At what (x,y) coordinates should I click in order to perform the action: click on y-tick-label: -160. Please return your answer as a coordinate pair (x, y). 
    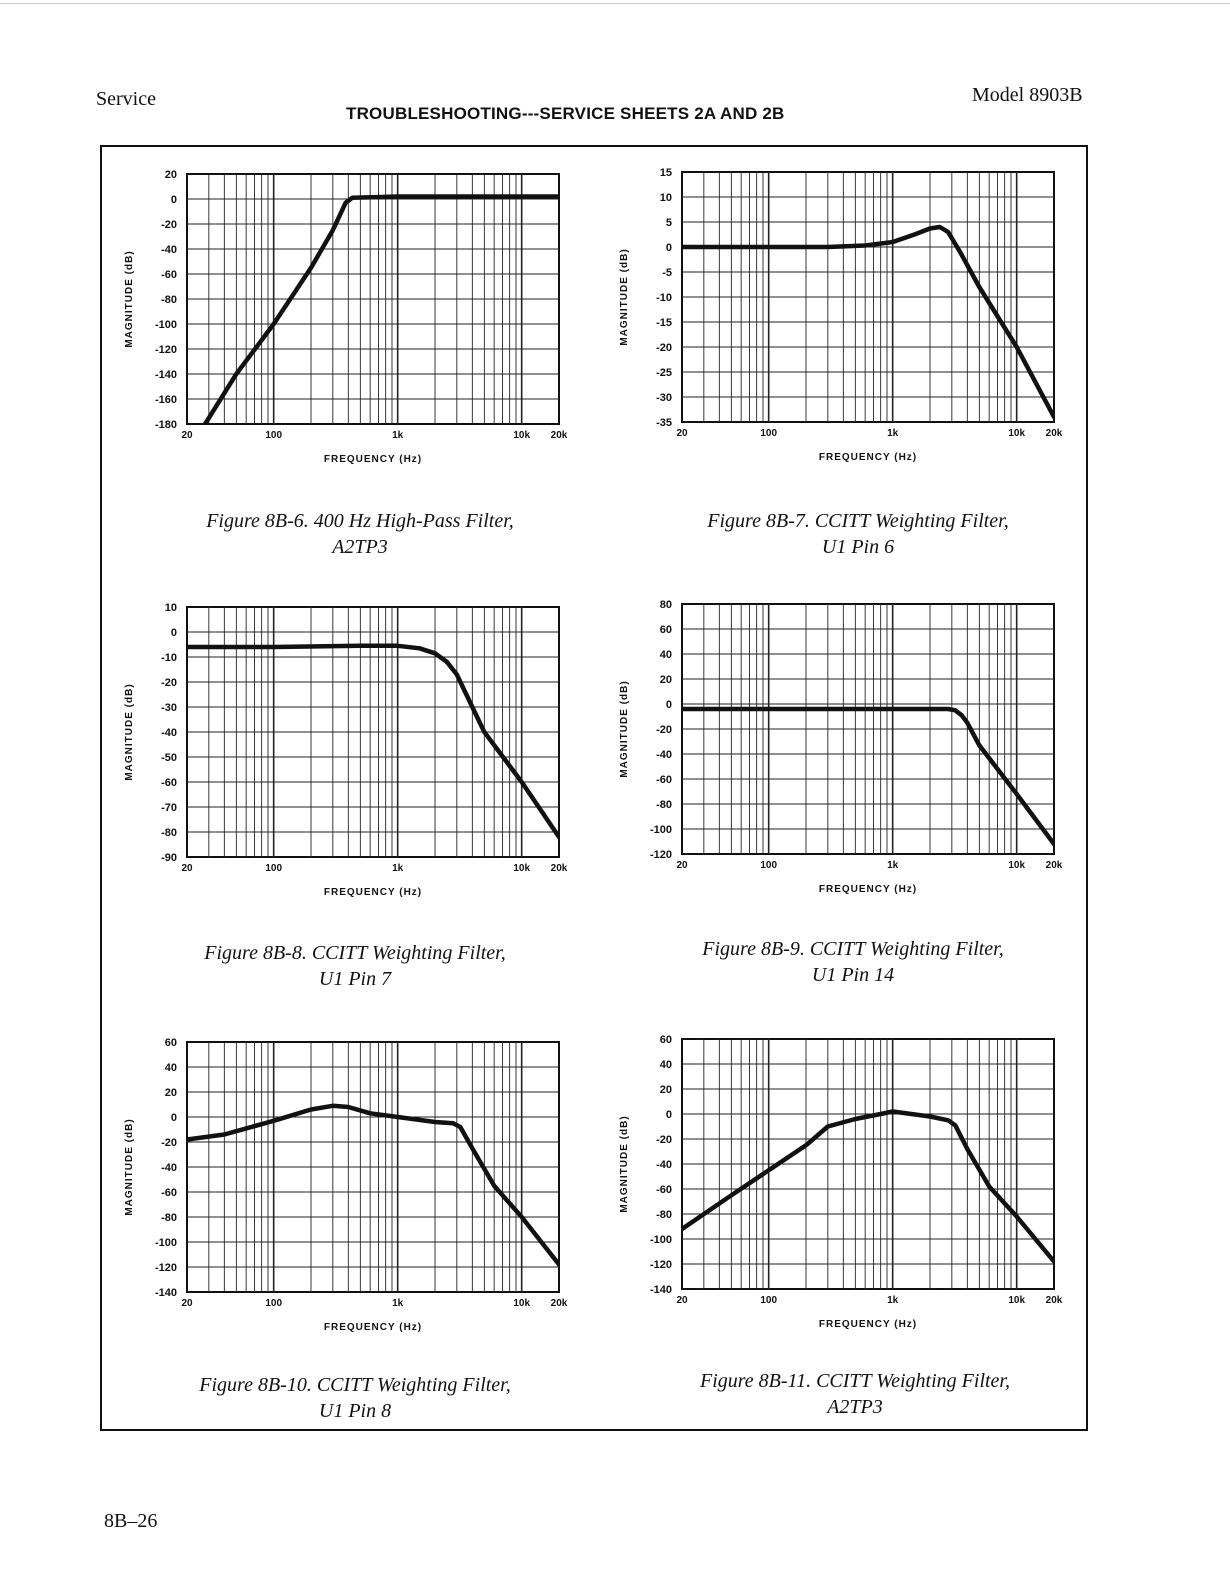
    Looking at the image, I should click on (166, 400).